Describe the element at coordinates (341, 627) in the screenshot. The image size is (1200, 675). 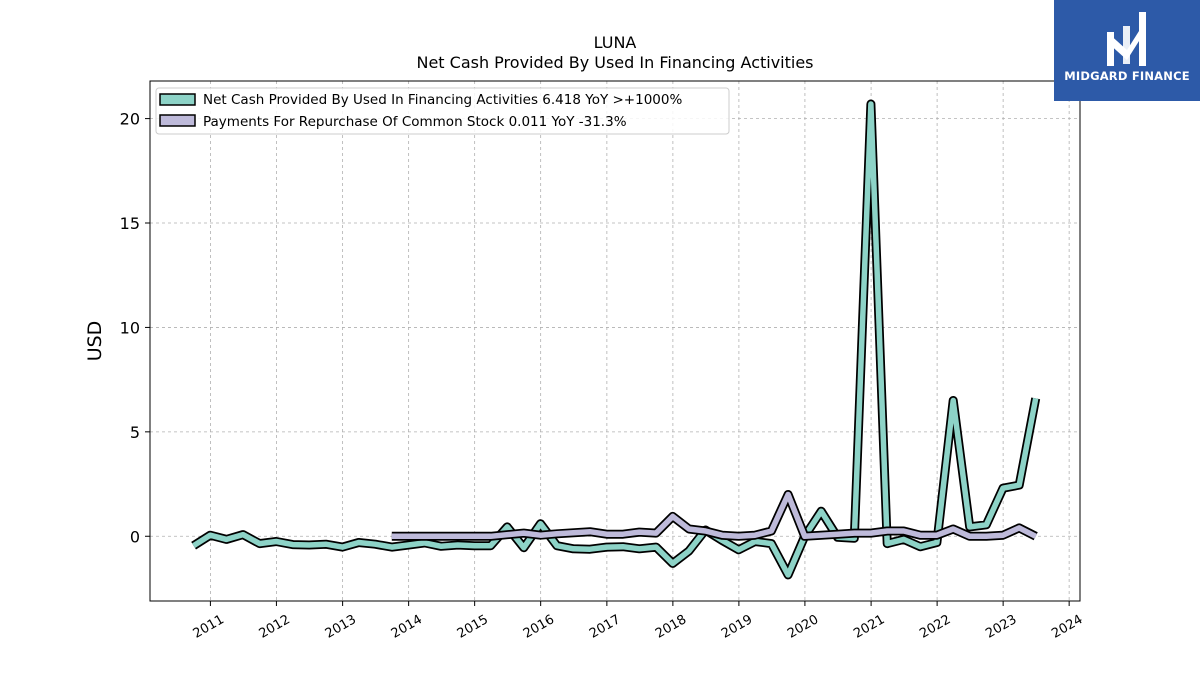
I see `x-tick-label: 2013` at that location.